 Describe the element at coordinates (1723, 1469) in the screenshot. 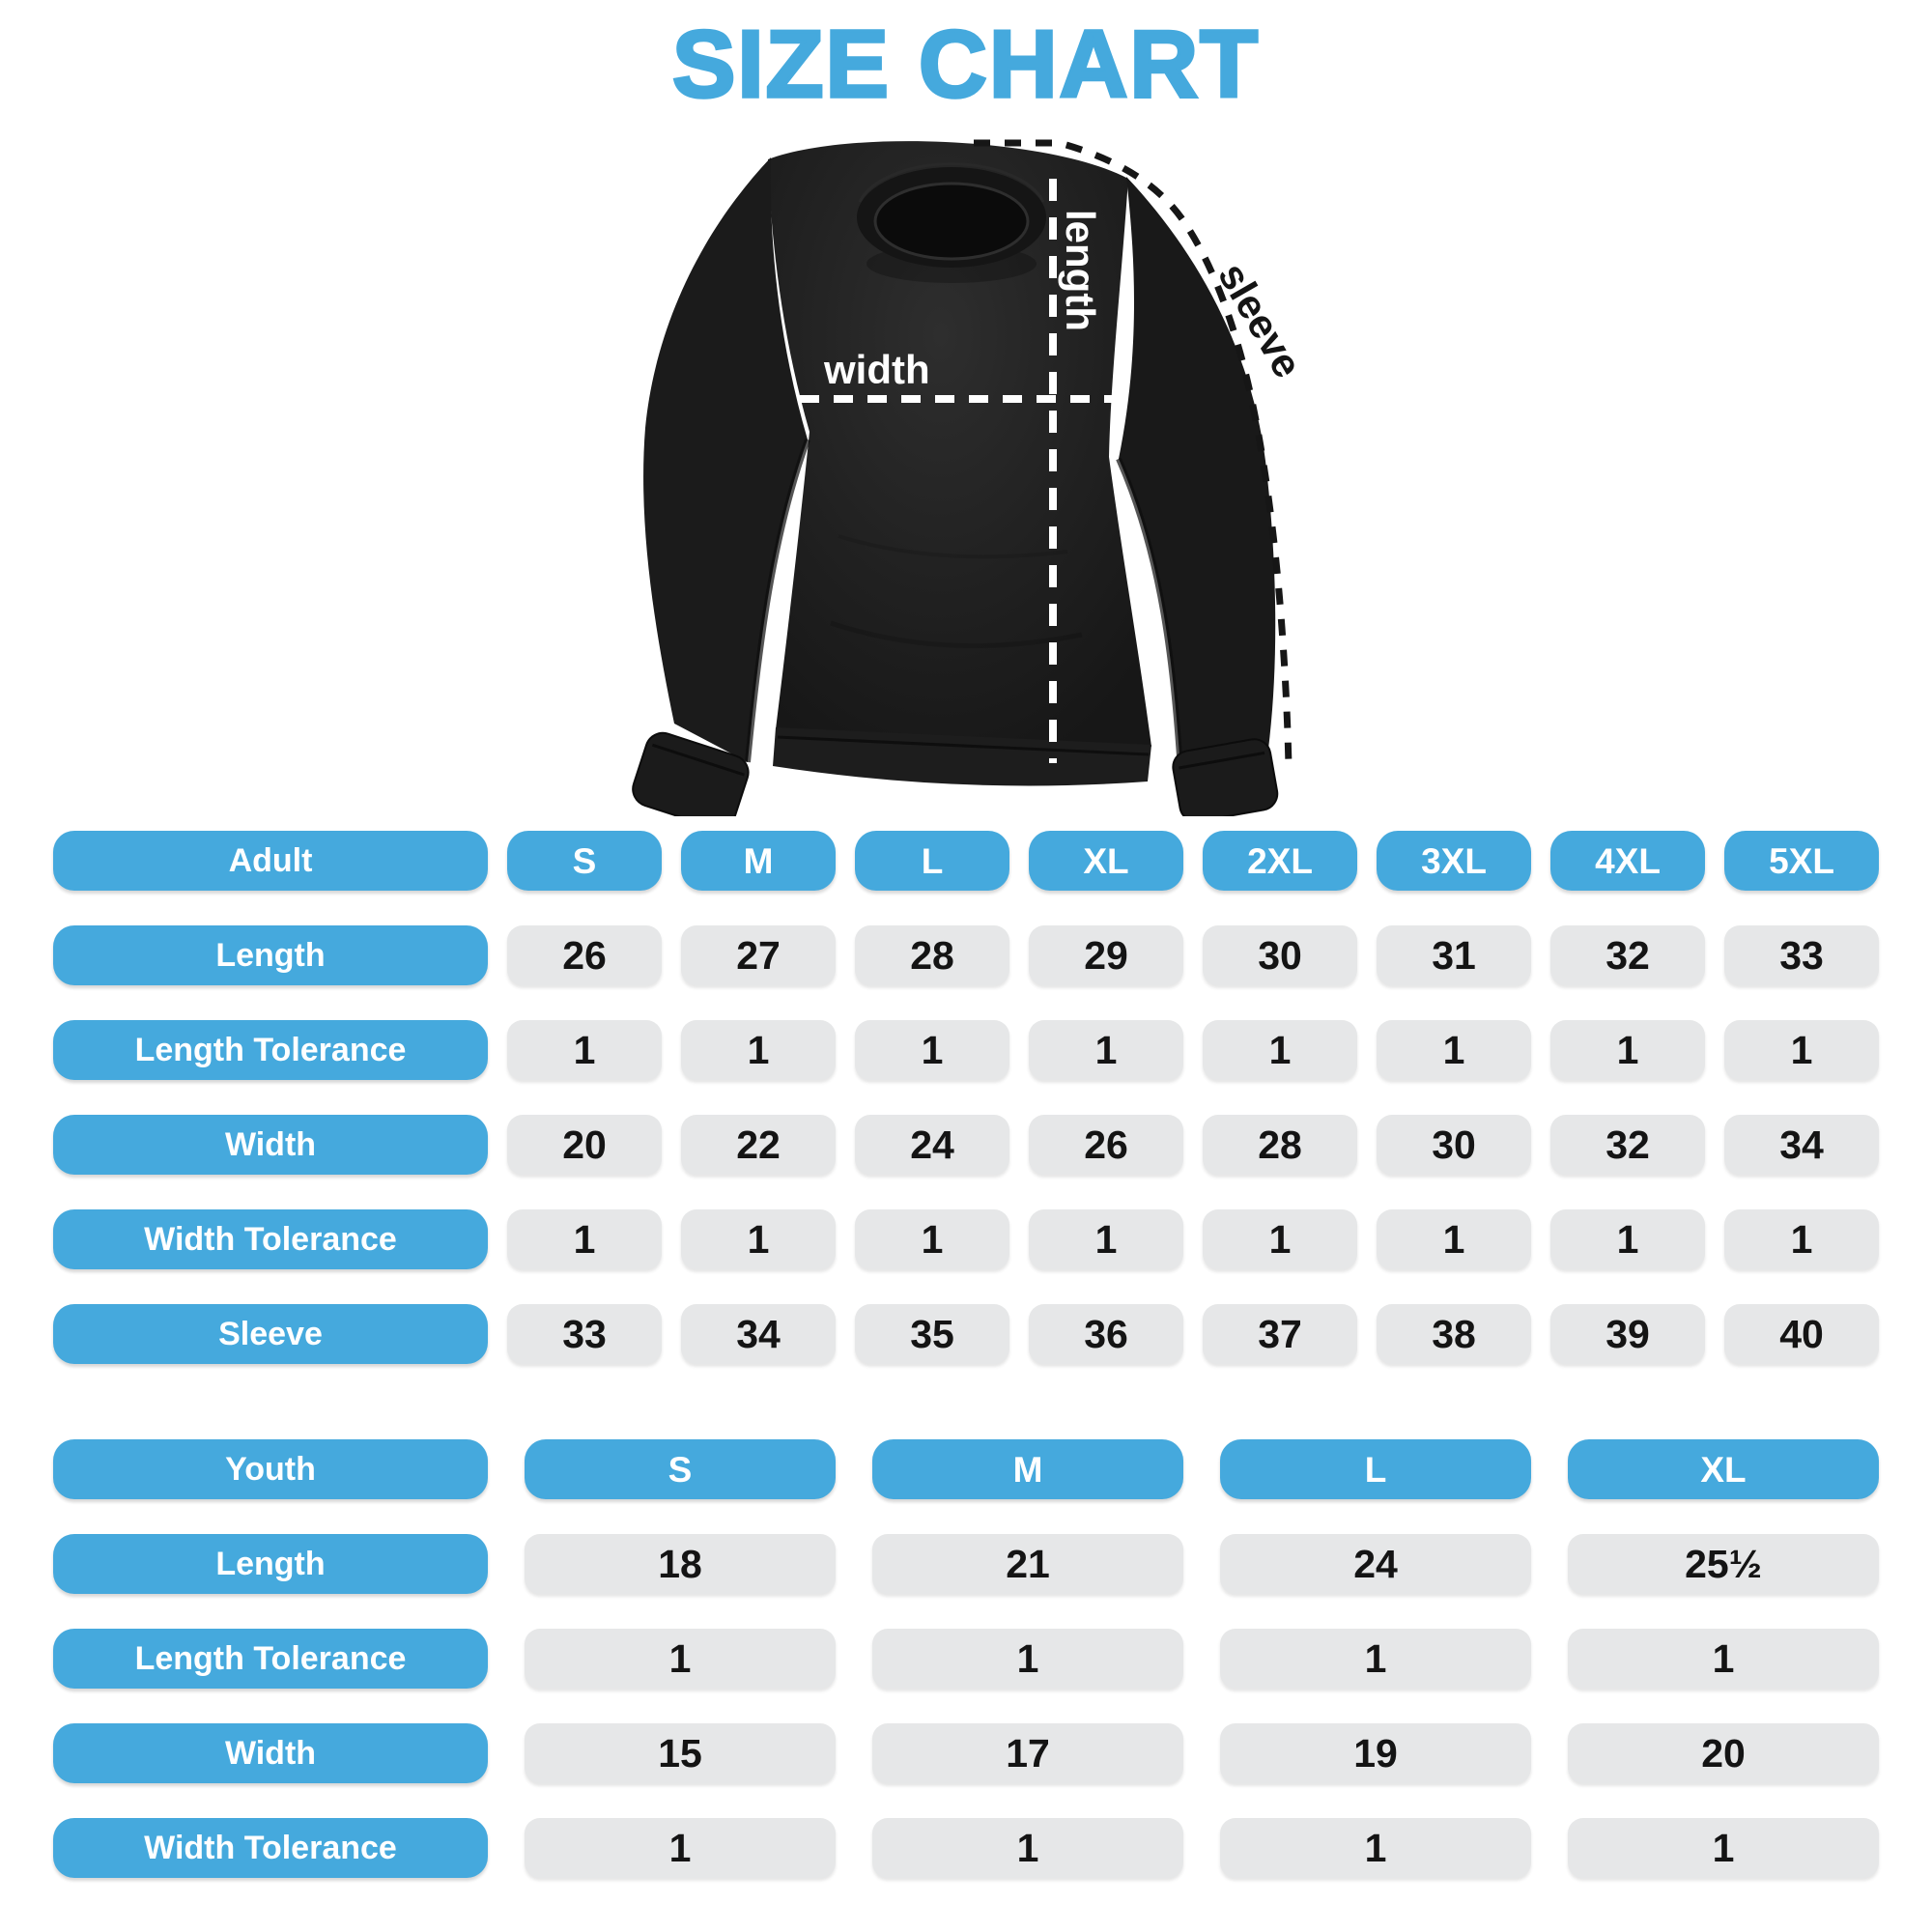

I see `youth-size-header: XL` at that location.